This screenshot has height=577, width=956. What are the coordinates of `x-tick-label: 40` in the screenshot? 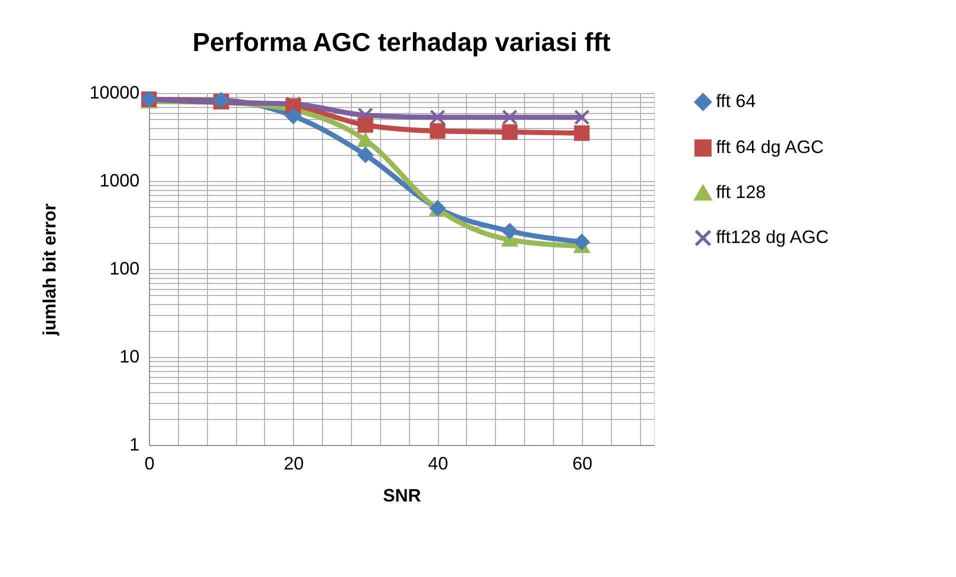 It's located at (438, 464).